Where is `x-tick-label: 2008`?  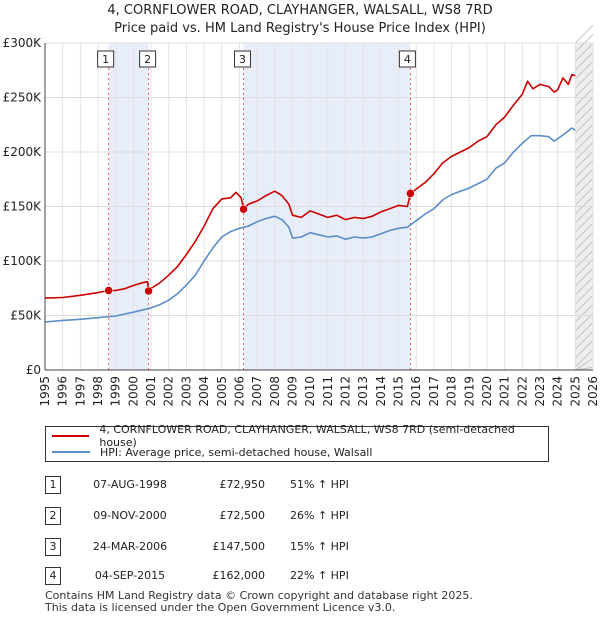 x-tick-label: 2008 is located at coordinates (275, 391).